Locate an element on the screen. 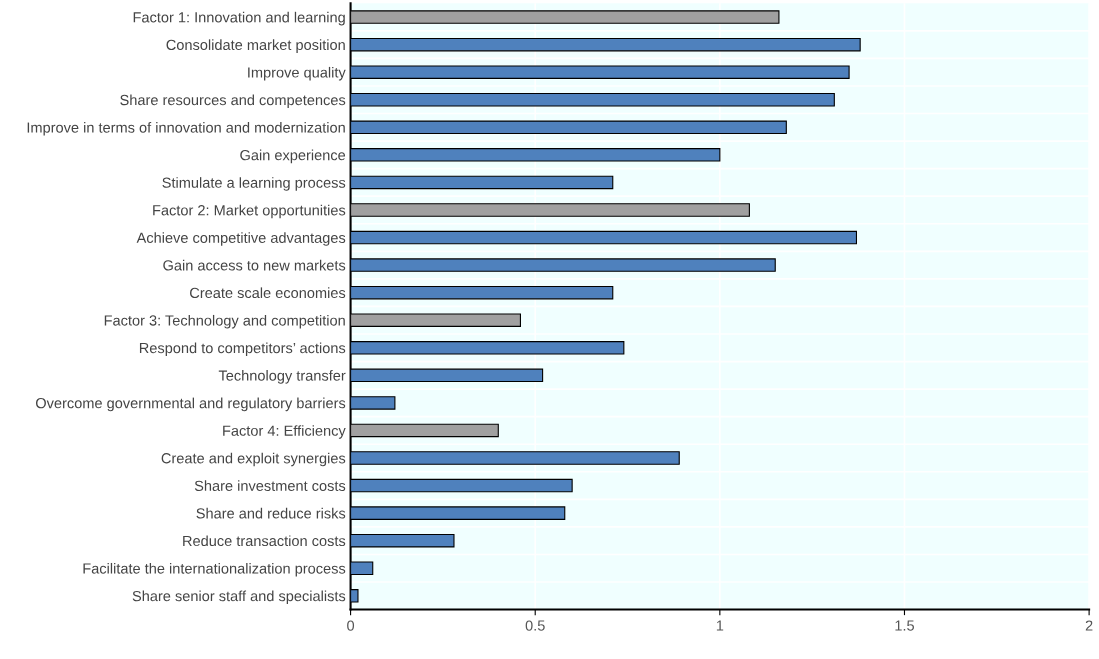 The height and width of the screenshot is (659, 1099). x-tick-label: 1.5 is located at coordinates (904, 625).